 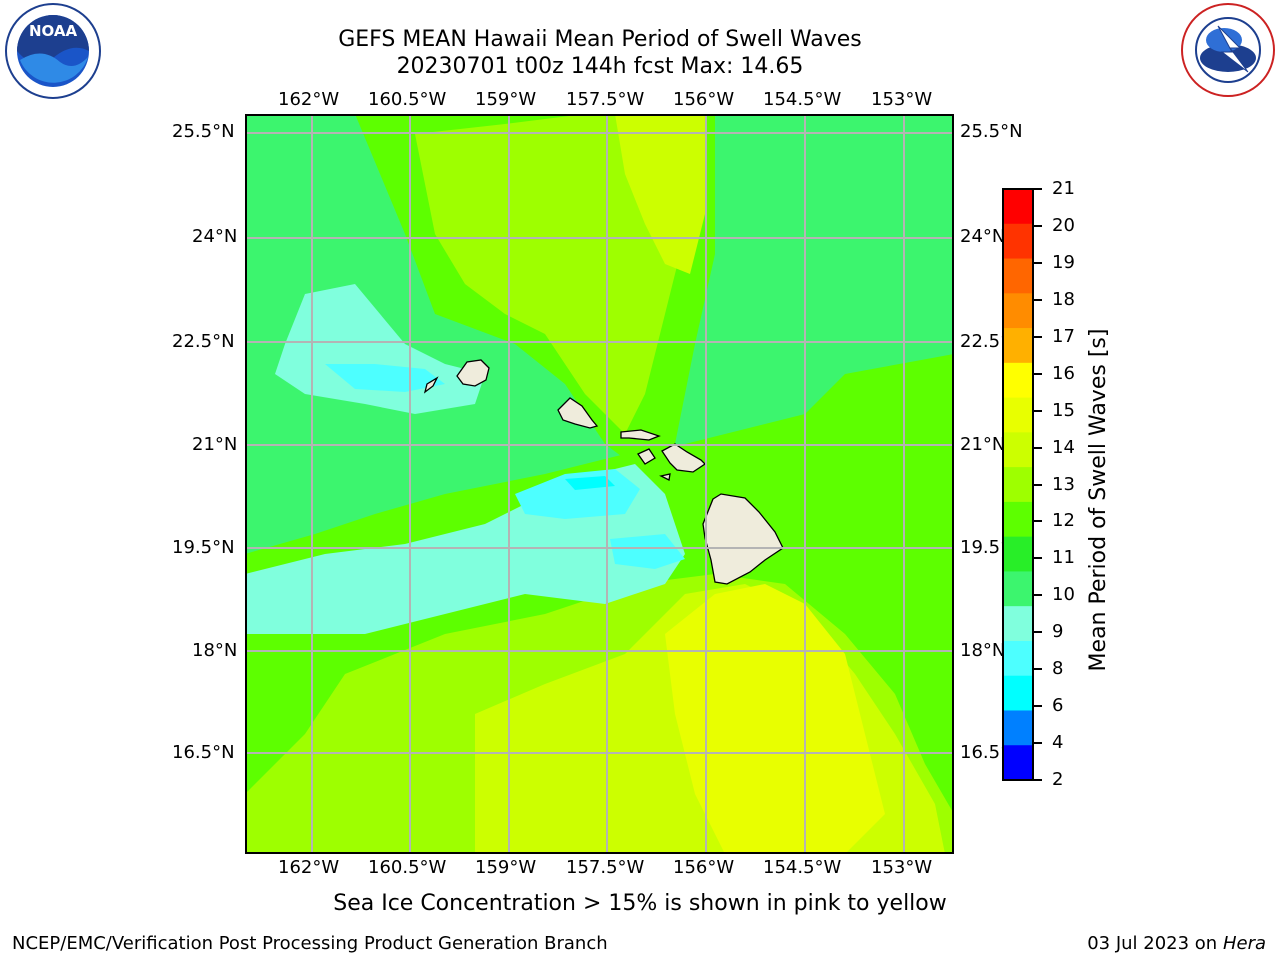 What do you see at coordinates (578, 413) in the screenshot?
I see `island-oahu` at bounding box center [578, 413].